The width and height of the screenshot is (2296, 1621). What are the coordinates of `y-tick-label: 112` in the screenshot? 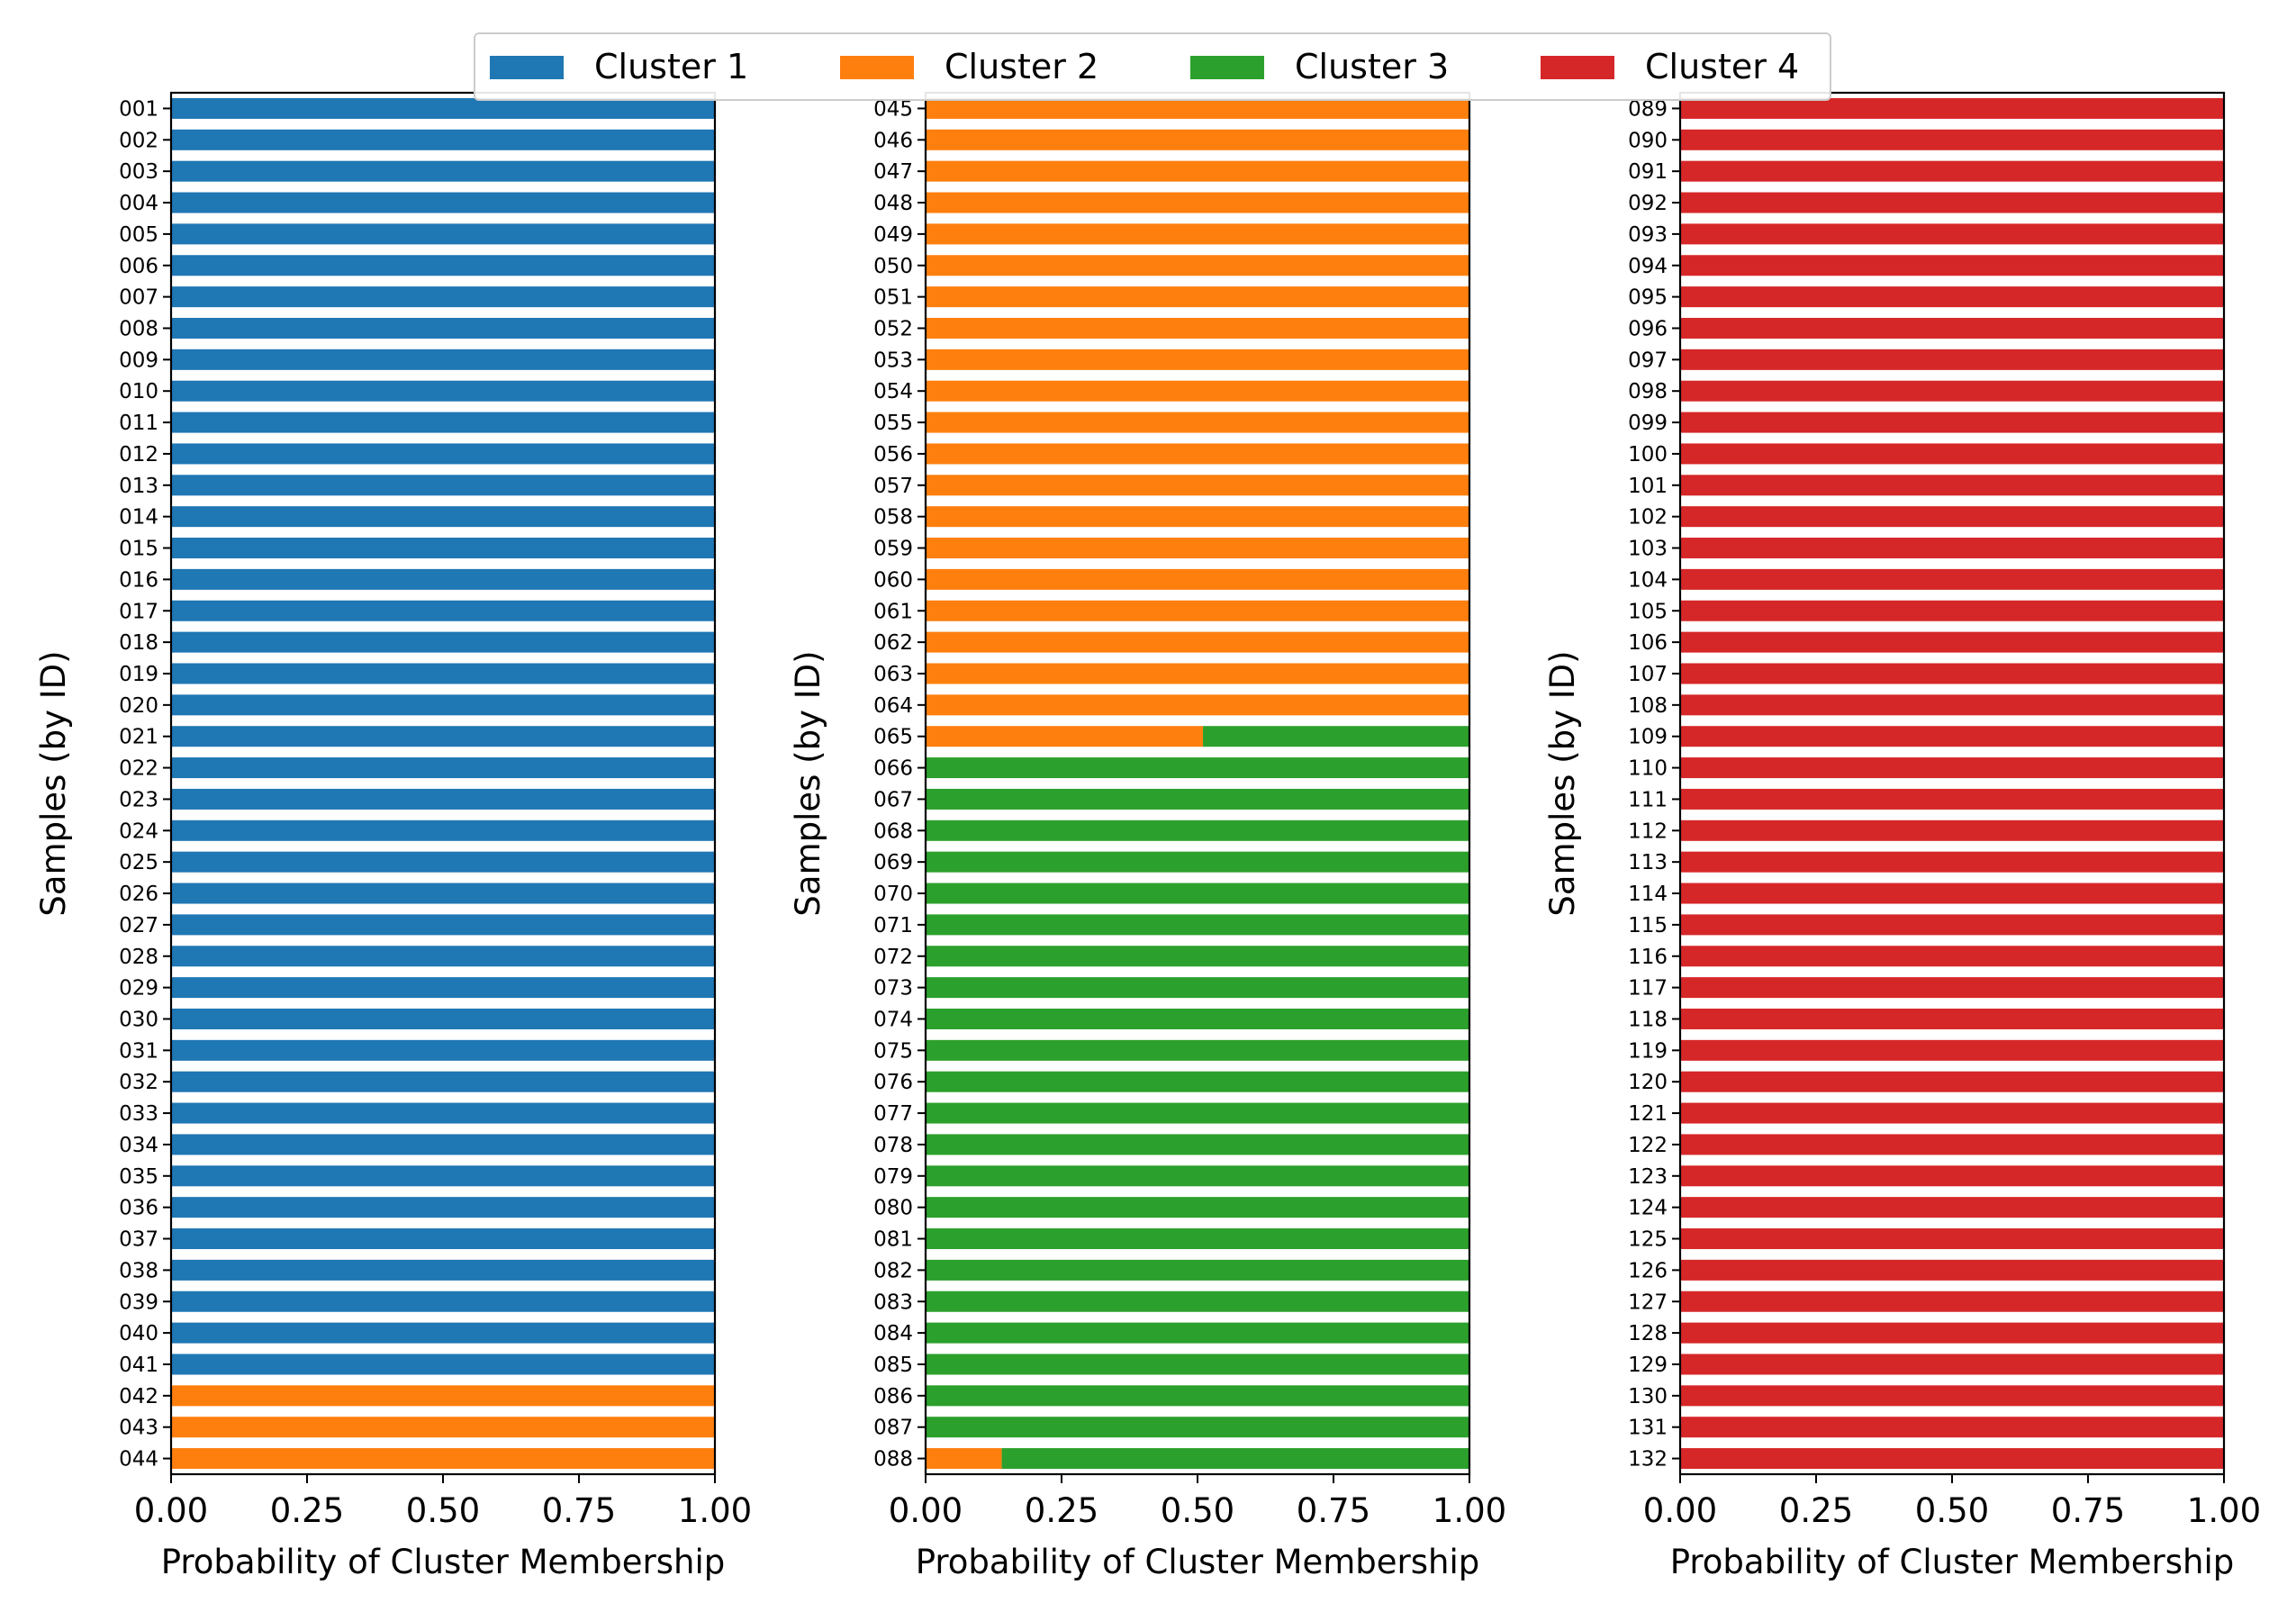 It's located at (1648, 831).